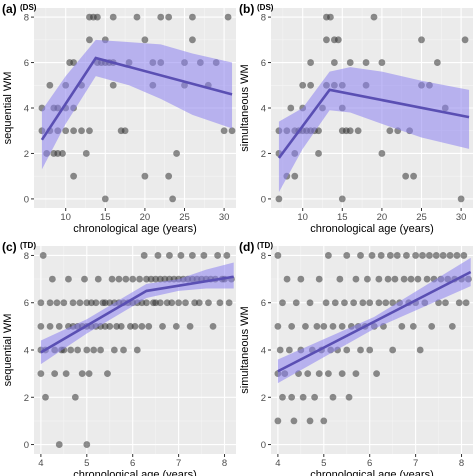 This screenshot has width=474, height=476. Describe the element at coordinates (9, 247) in the screenshot. I see `panel-label: (c)` at that location.